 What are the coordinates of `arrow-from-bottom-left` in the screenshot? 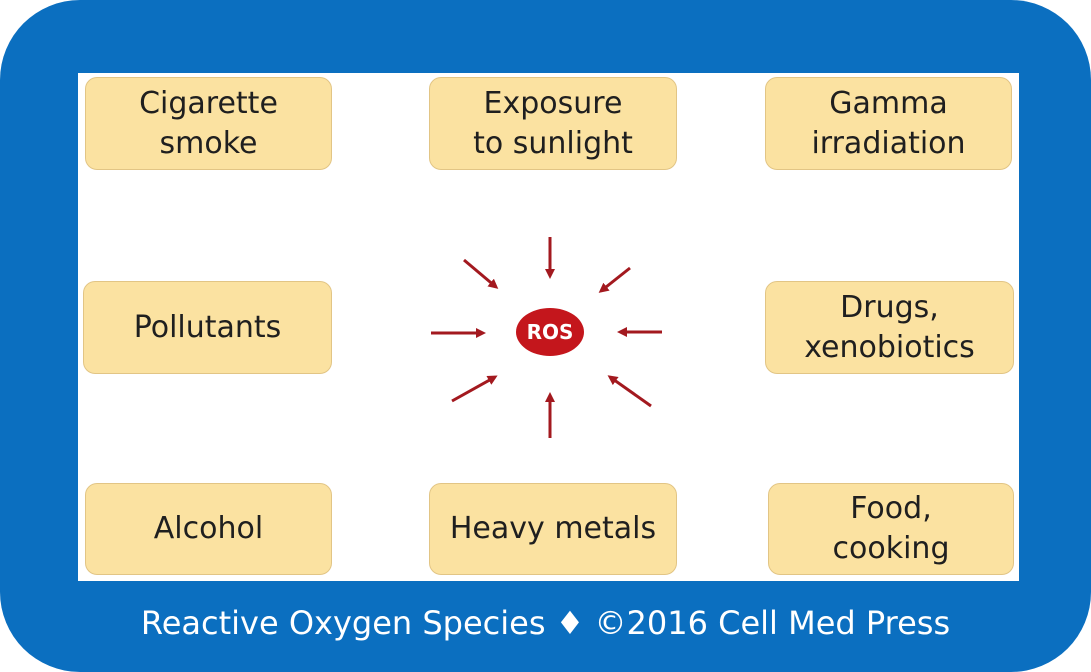 It's located at (474, 389).